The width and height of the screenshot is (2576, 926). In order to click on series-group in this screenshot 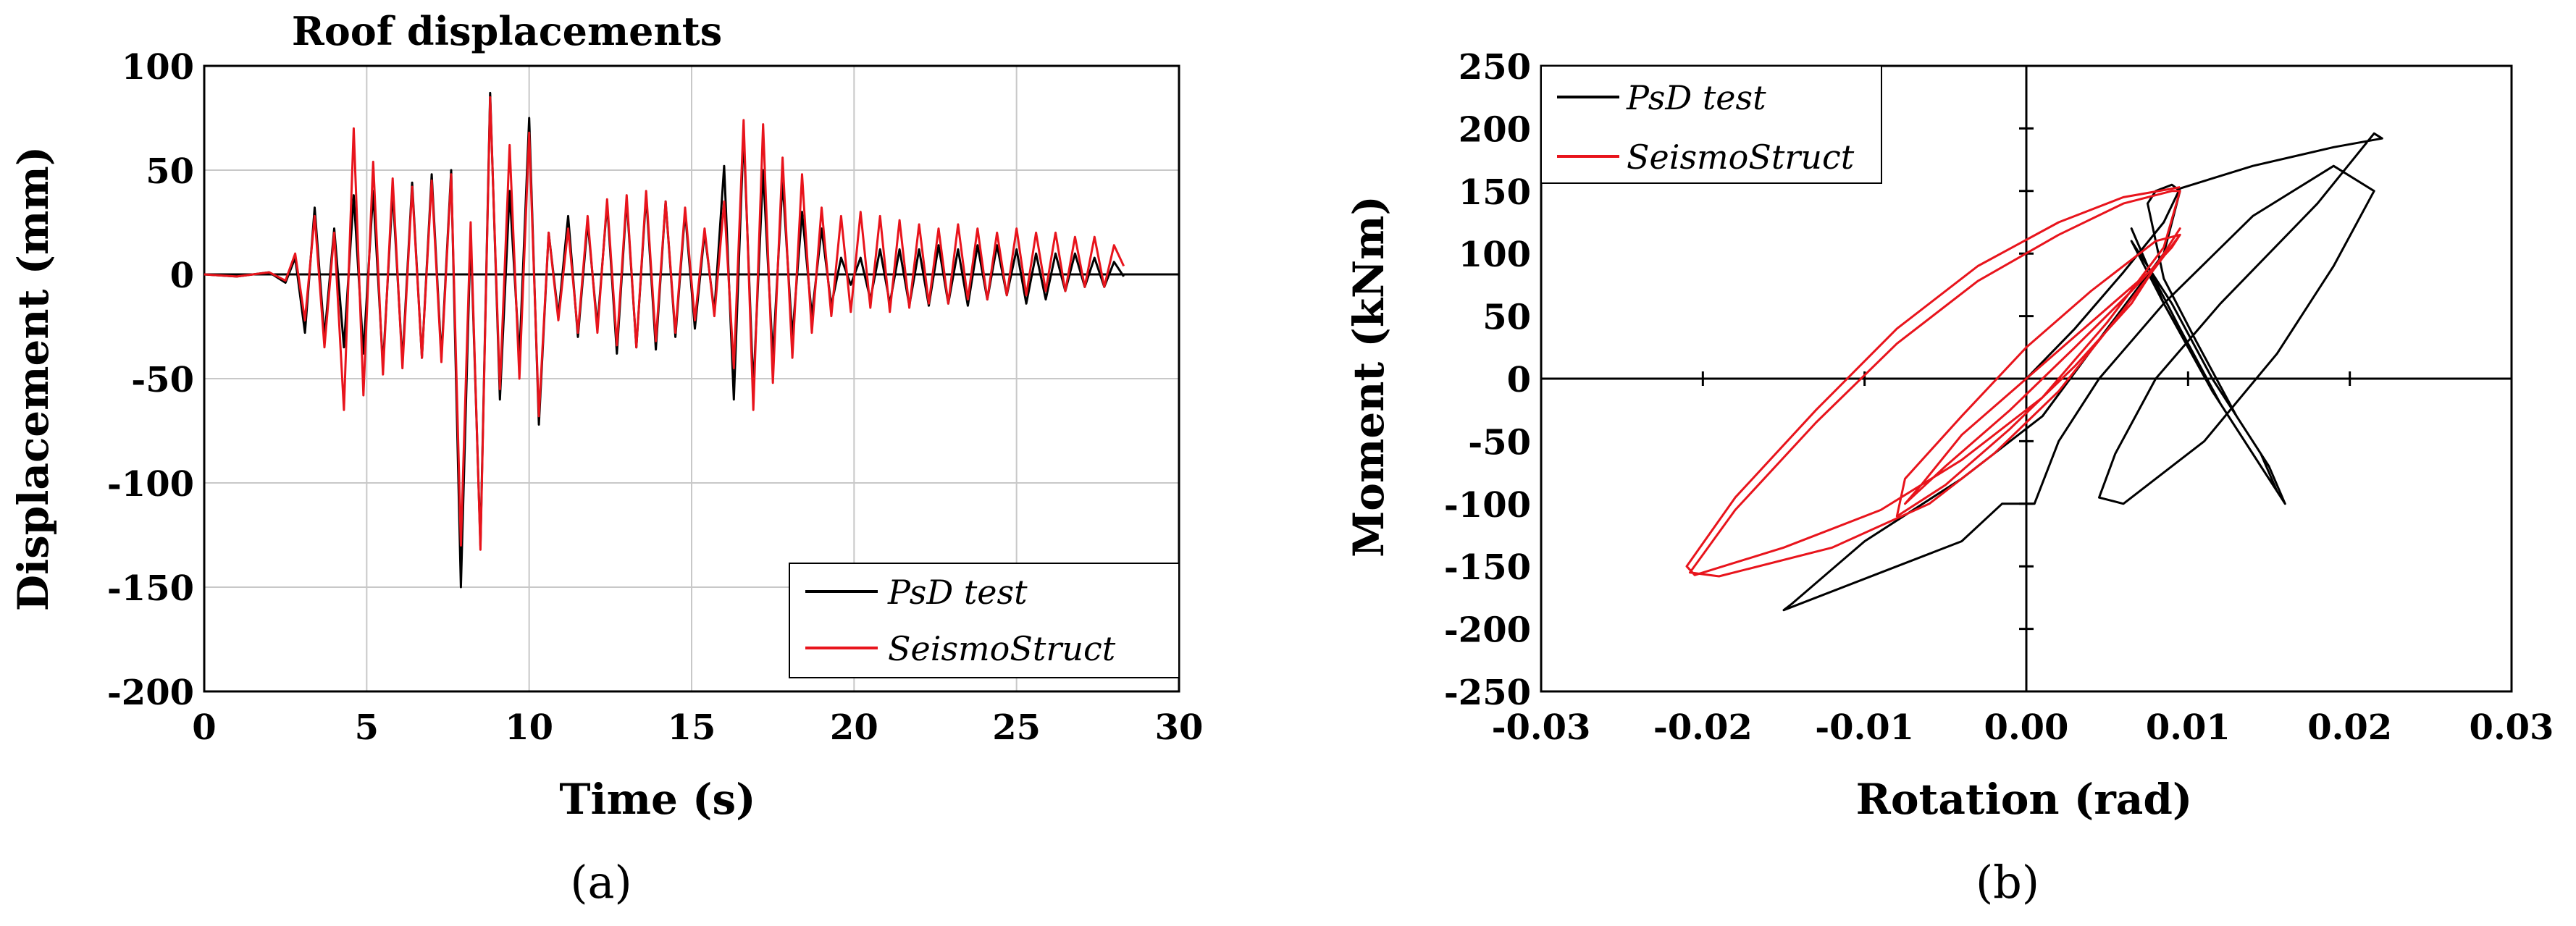, I will do `click(2034, 372)`.